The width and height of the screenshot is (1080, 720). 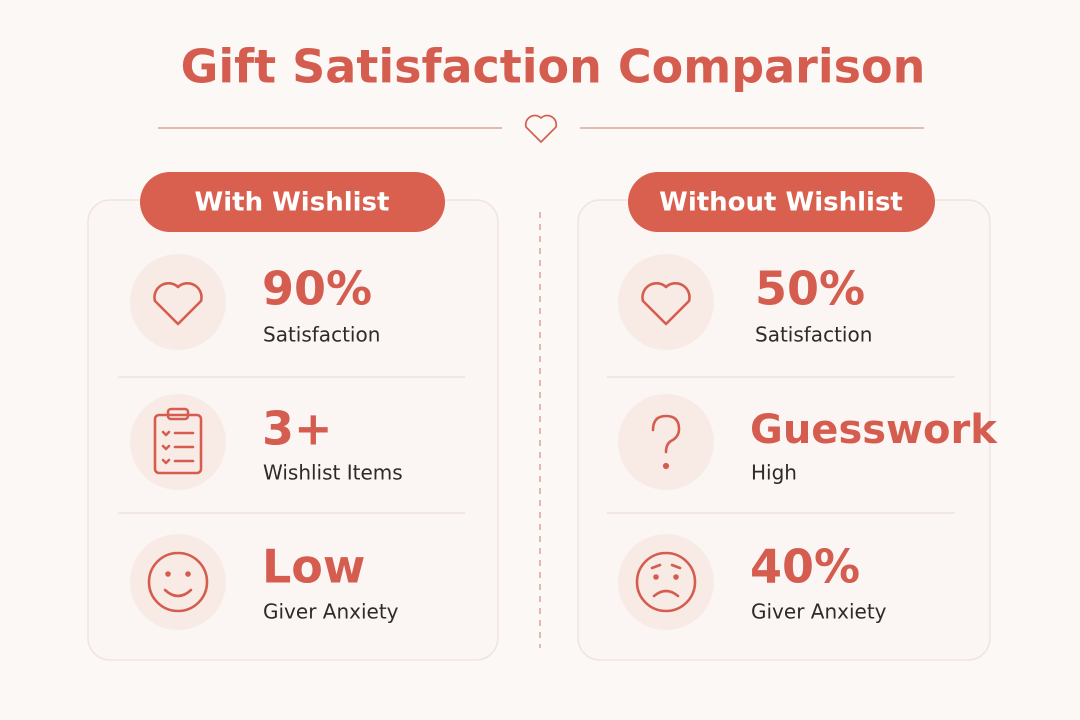 I want to click on stat-value: 50%, so click(x=810, y=289).